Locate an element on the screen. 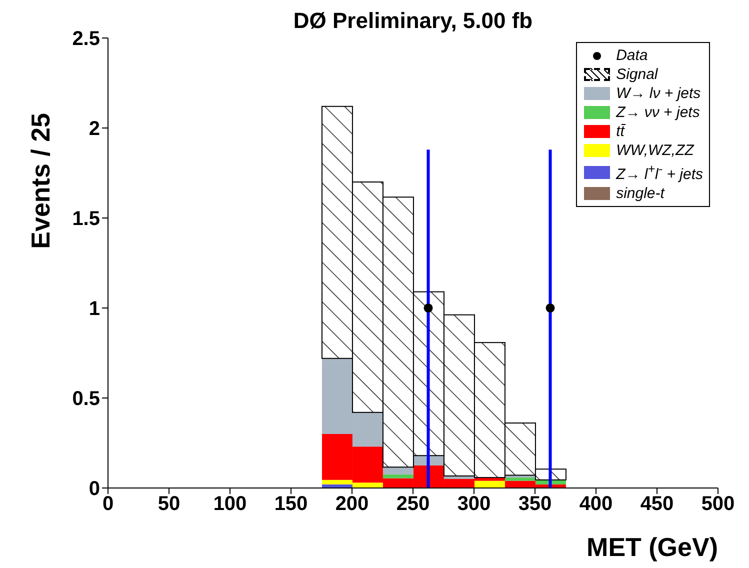  chart-title: DØ Preliminary, 5.00 fb is located at coordinates (413, 20).